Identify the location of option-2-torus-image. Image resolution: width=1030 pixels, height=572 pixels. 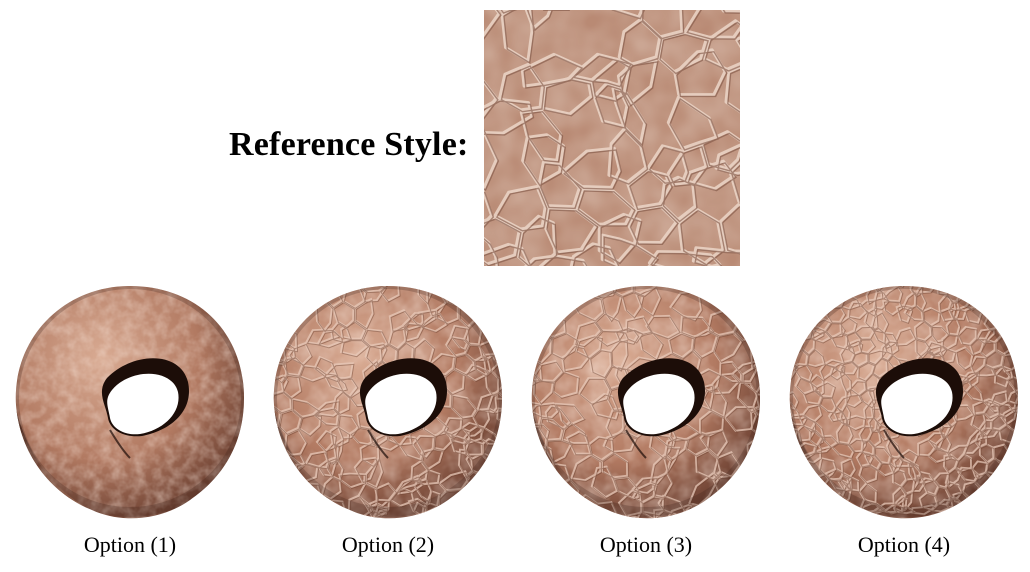
(388, 402).